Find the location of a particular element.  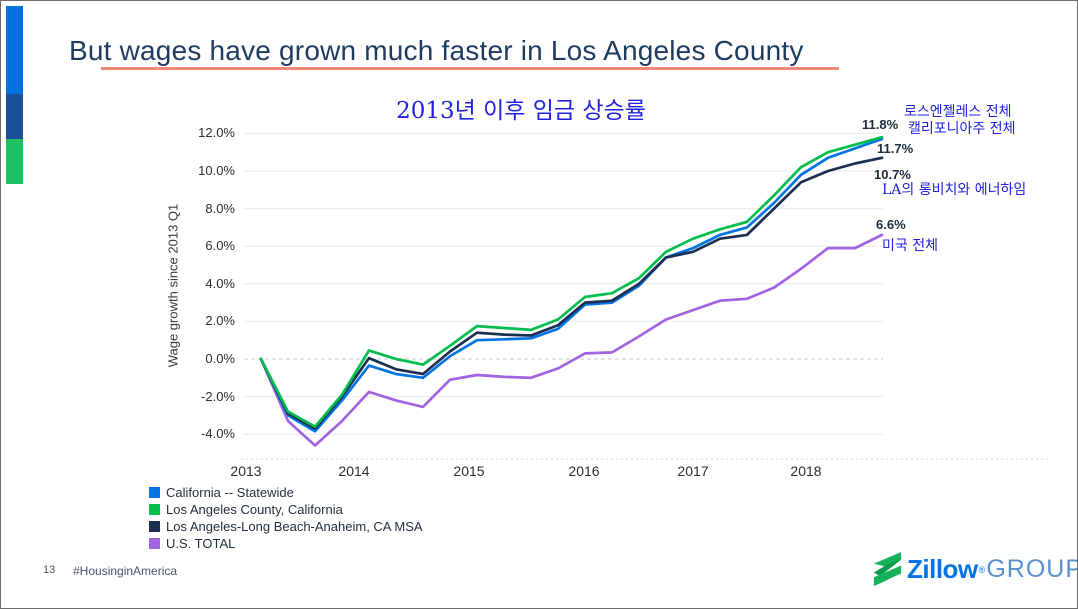

legend-swatch-california is located at coordinates (154, 492).